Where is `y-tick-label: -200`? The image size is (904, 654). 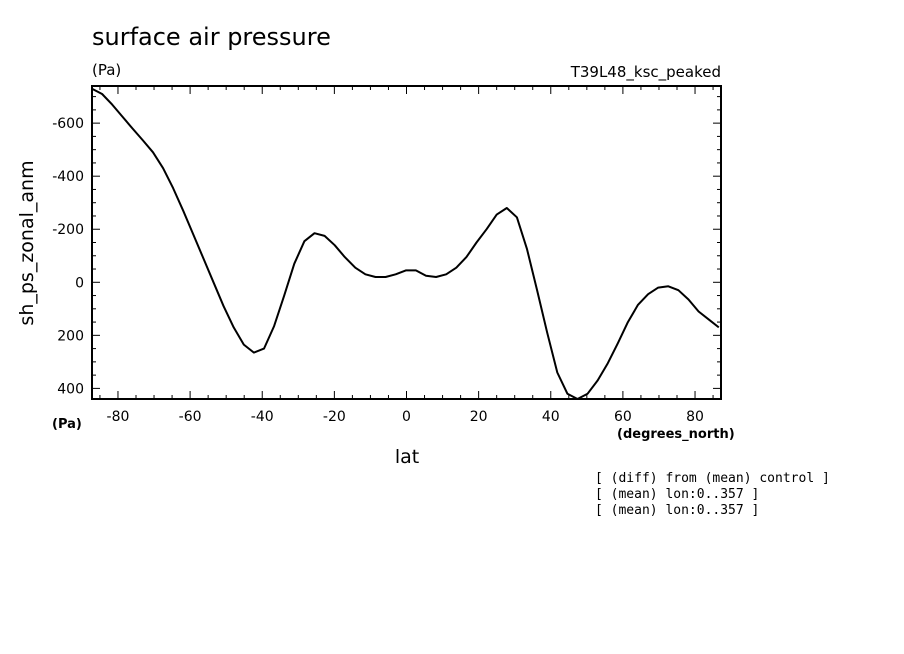 y-tick-label: -200 is located at coordinates (68, 230).